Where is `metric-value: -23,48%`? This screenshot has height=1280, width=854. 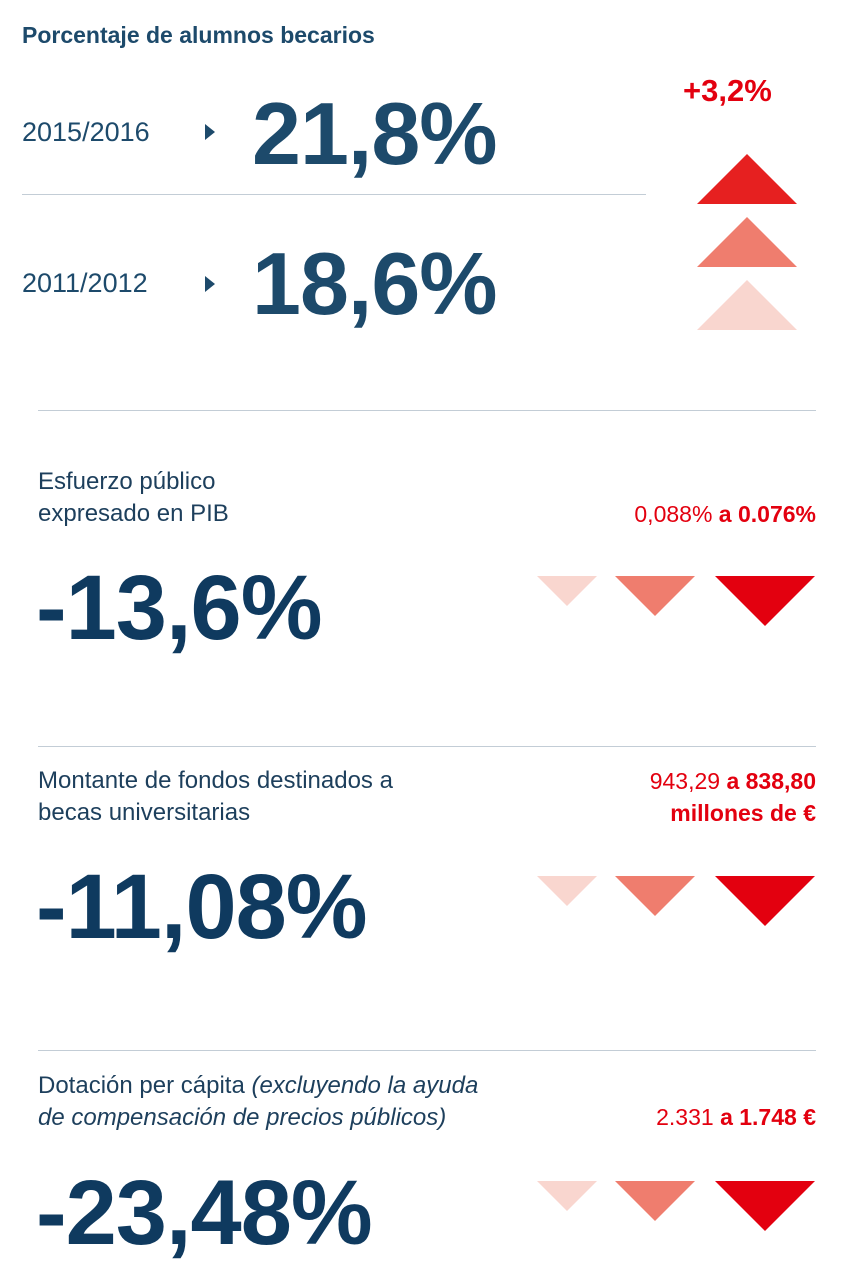
metric-value: -23,48% is located at coordinates (204, 1213).